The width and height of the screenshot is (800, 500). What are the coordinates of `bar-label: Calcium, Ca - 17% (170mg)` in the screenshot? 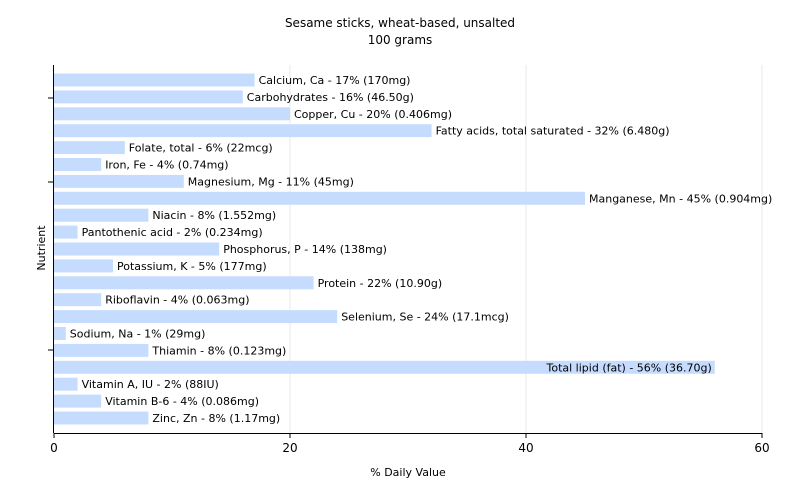 It's located at (335, 80).